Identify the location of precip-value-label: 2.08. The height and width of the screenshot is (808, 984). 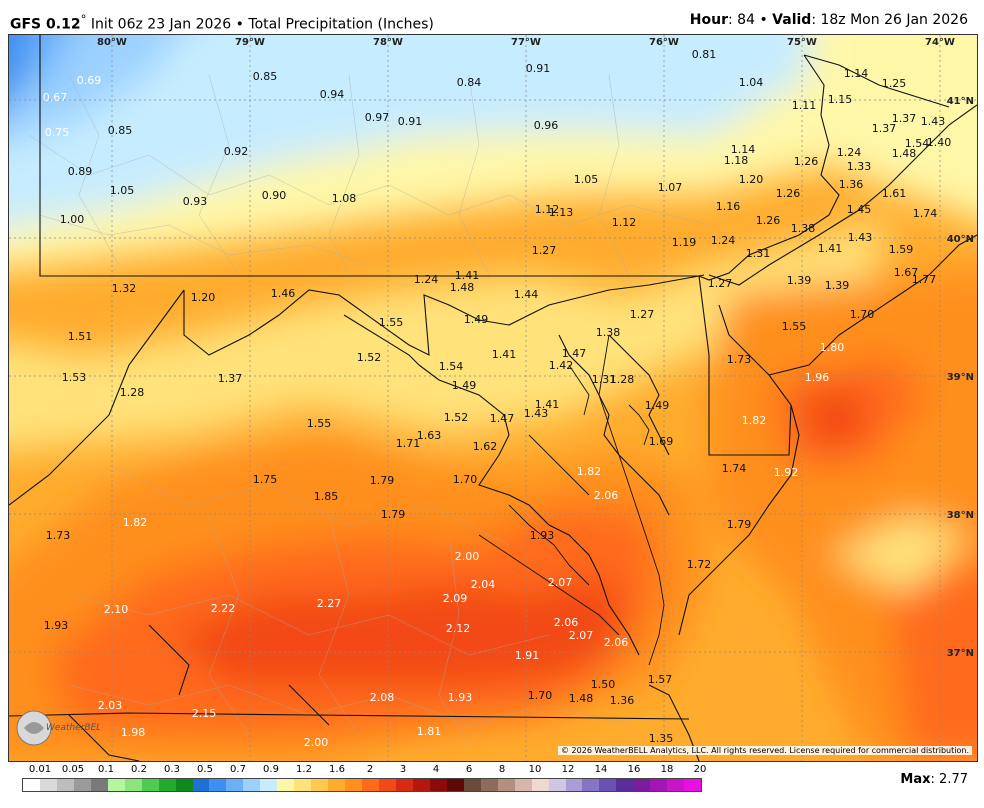
(382, 697).